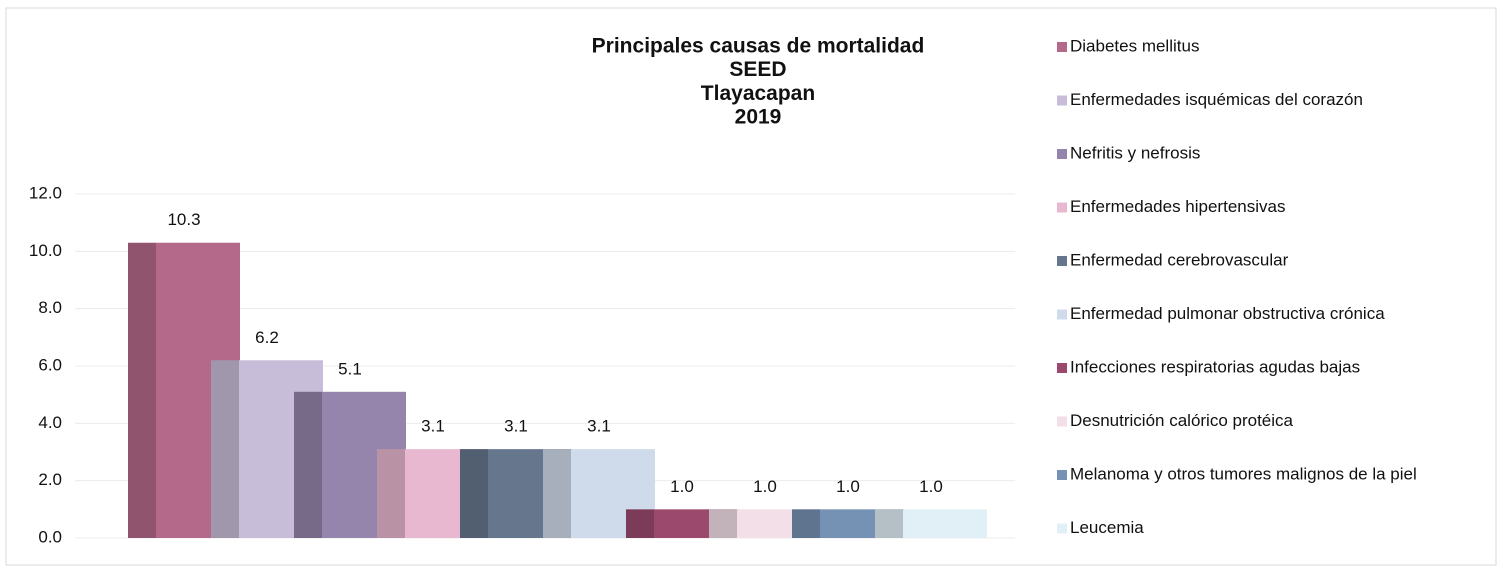 The width and height of the screenshot is (1503, 566). What do you see at coordinates (50, 536) in the screenshot?
I see `y-tick-label: 0.0` at bounding box center [50, 536].